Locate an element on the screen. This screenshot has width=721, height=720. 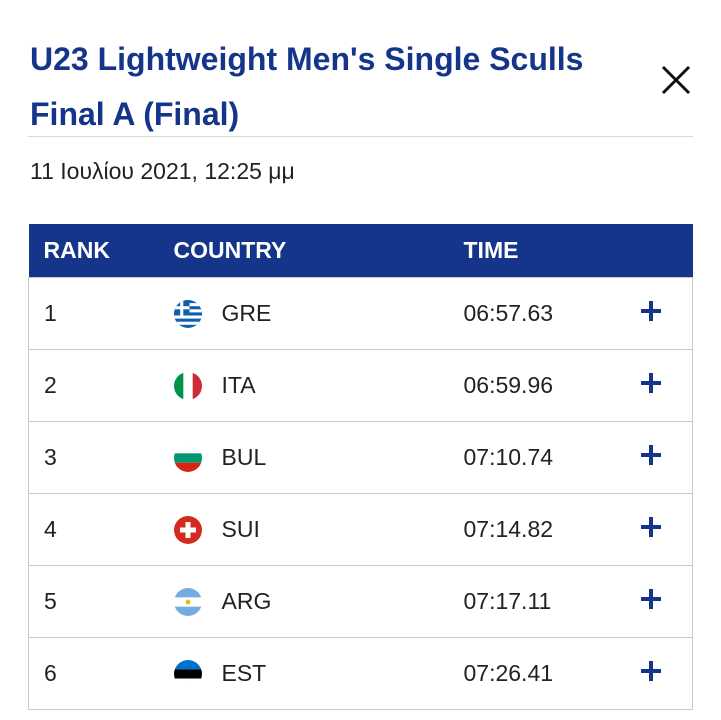
race-date: 11 Ιουλίου 2021, 12:25 μμ is located at coordinates (162, 171).